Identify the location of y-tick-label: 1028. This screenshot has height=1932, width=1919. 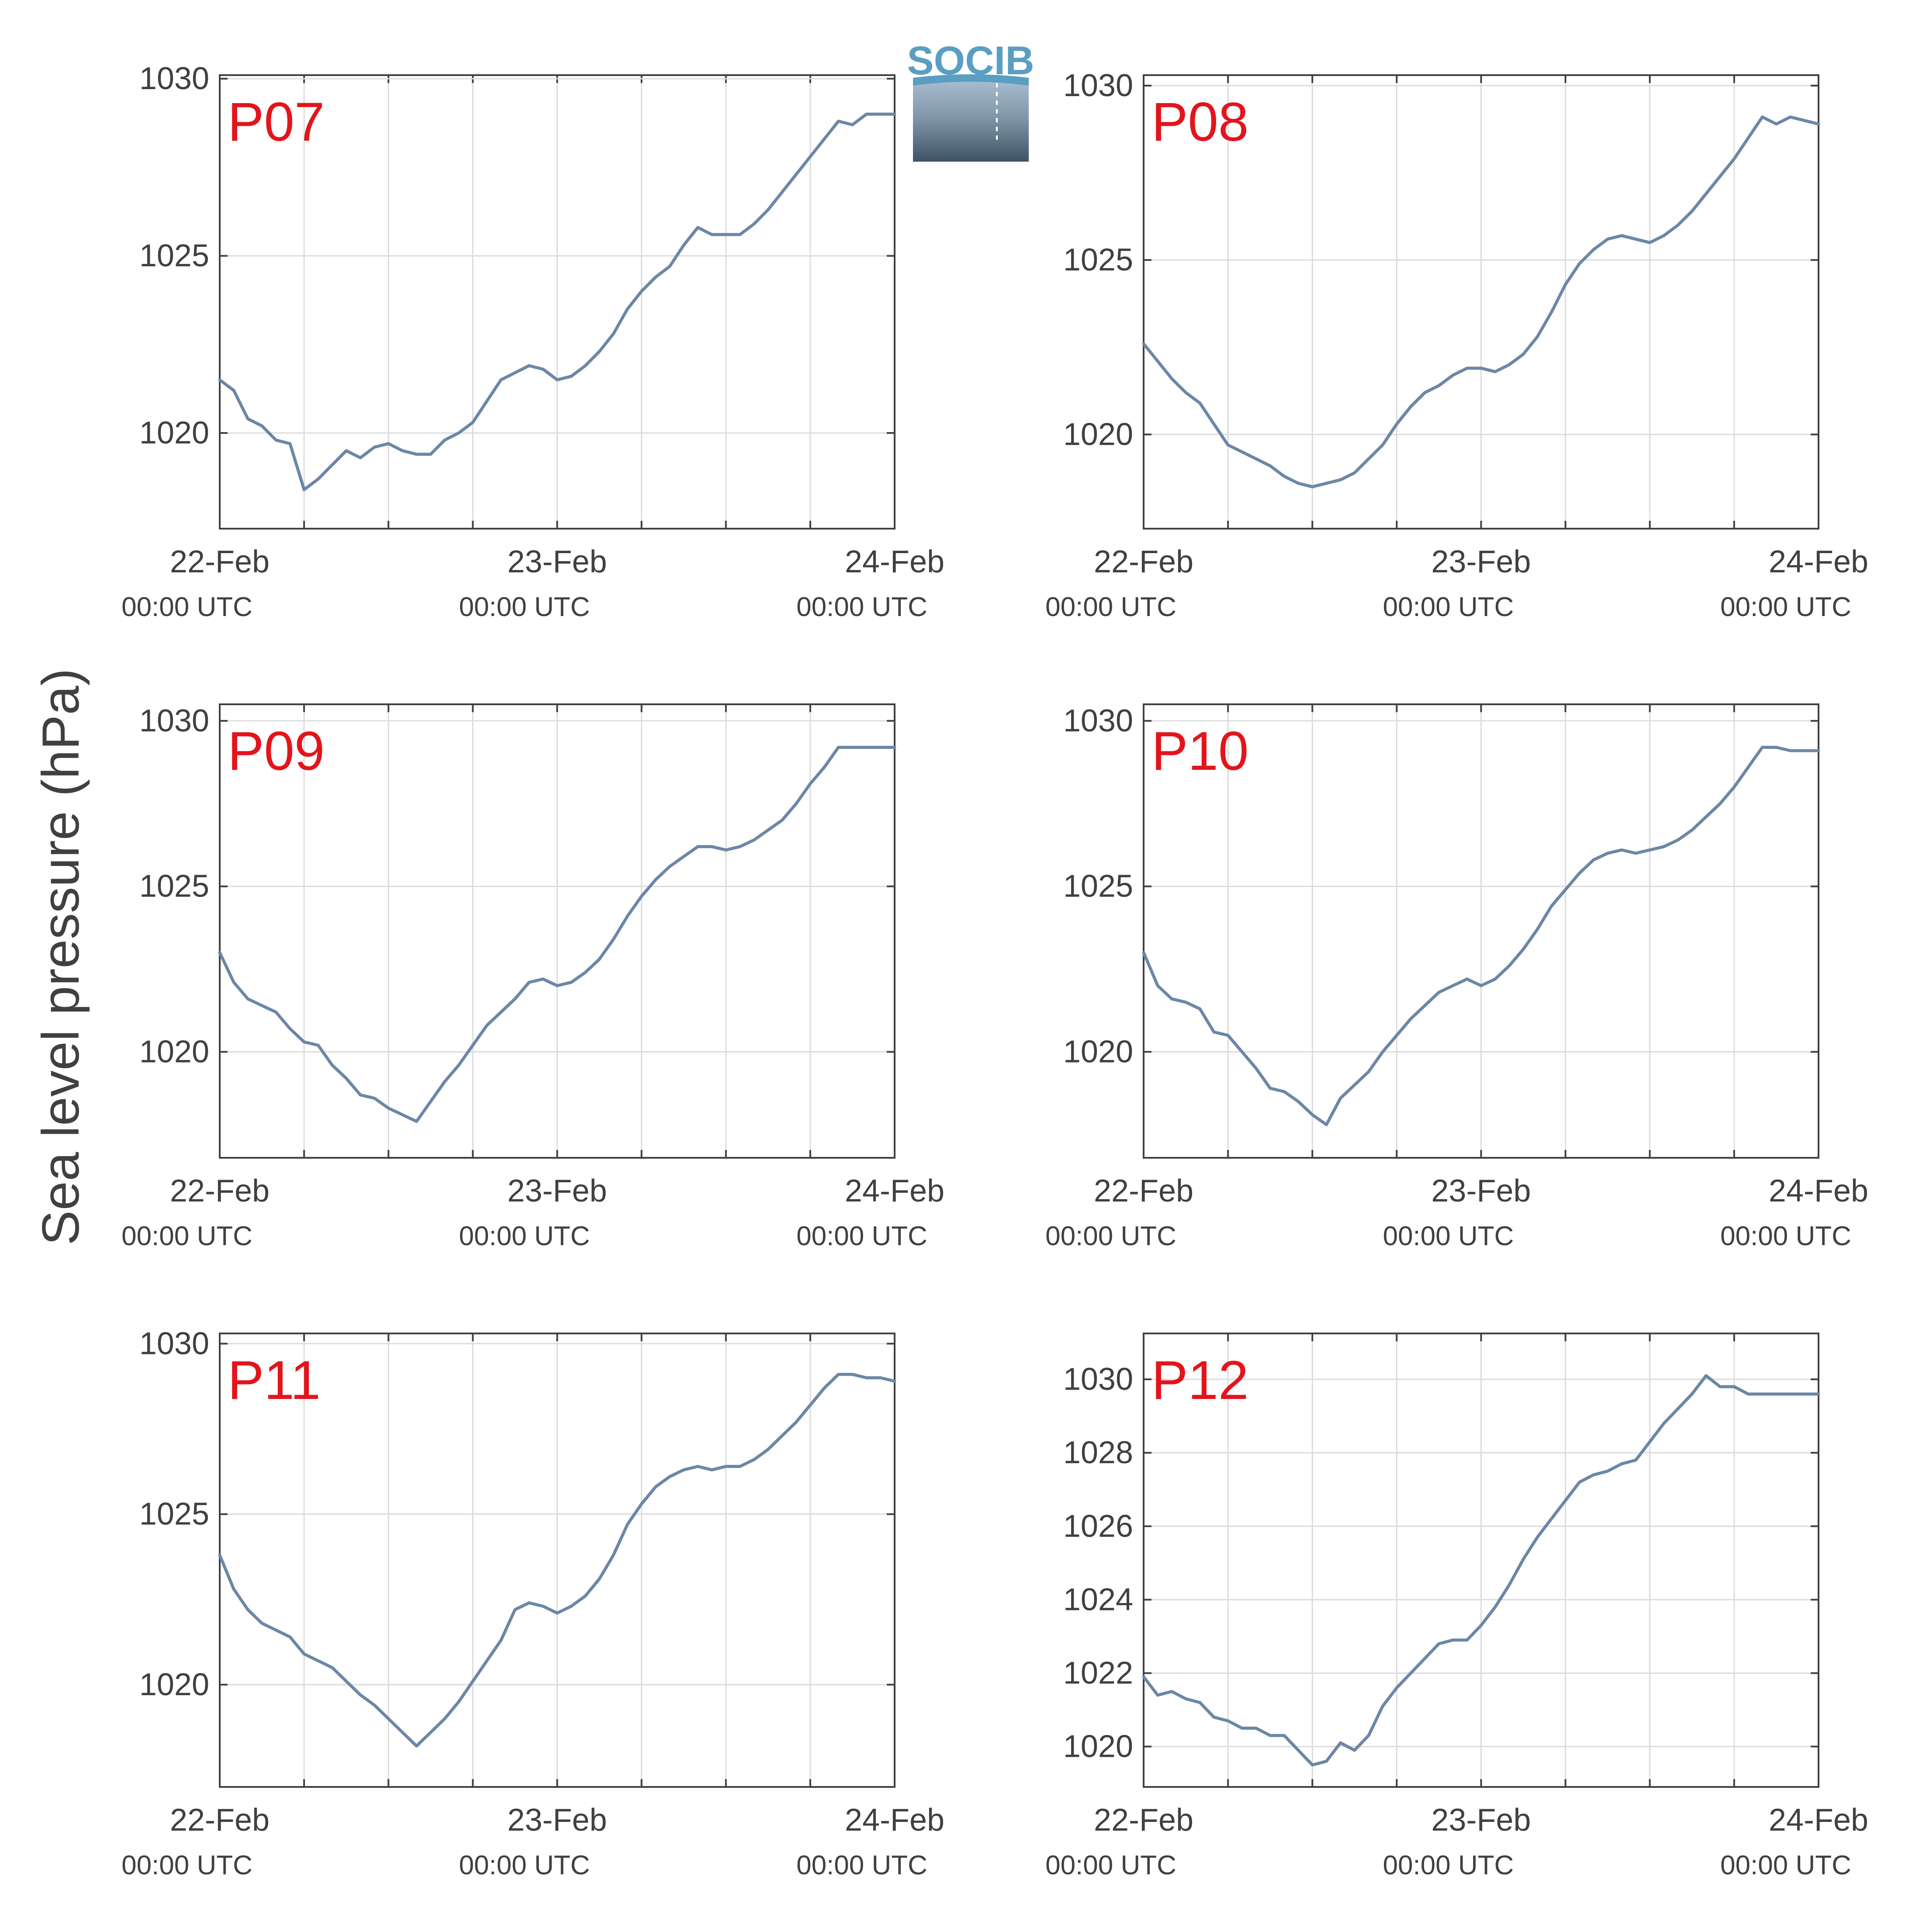
(1098, 1452).